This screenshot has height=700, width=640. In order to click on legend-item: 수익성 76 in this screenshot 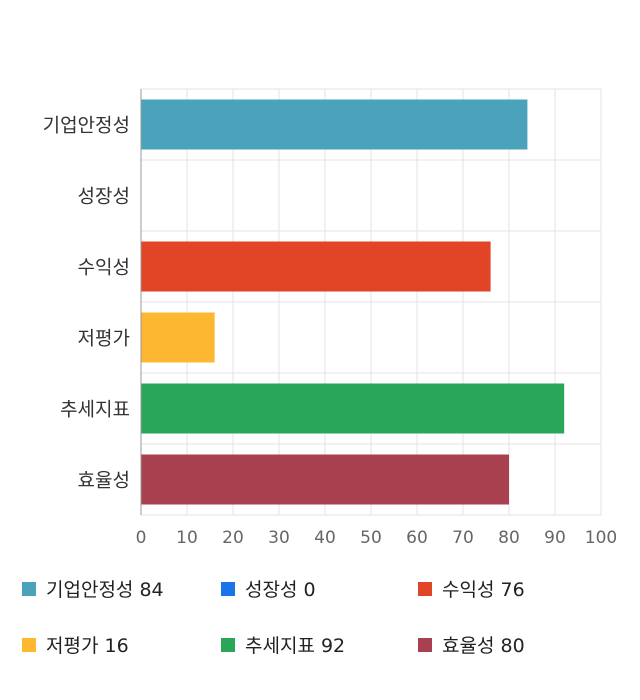, I will do `click(471, 588)`.